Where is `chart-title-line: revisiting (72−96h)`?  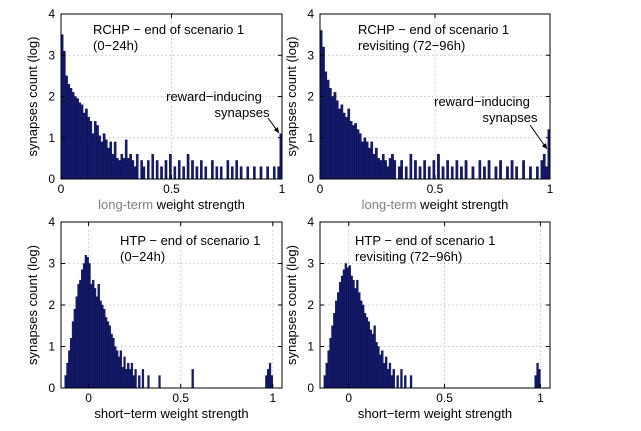
chart-title-line: revisiting (72−96h) is located at coordinates (411, 45).